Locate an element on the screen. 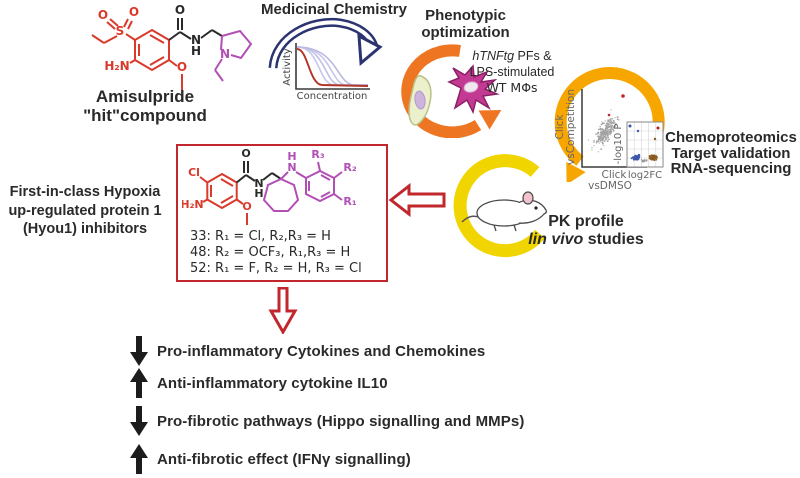 The width and height of the screenshot is (800, 478). medchem-title: Medicinal Chemistry is located at coordinates (334, 9).